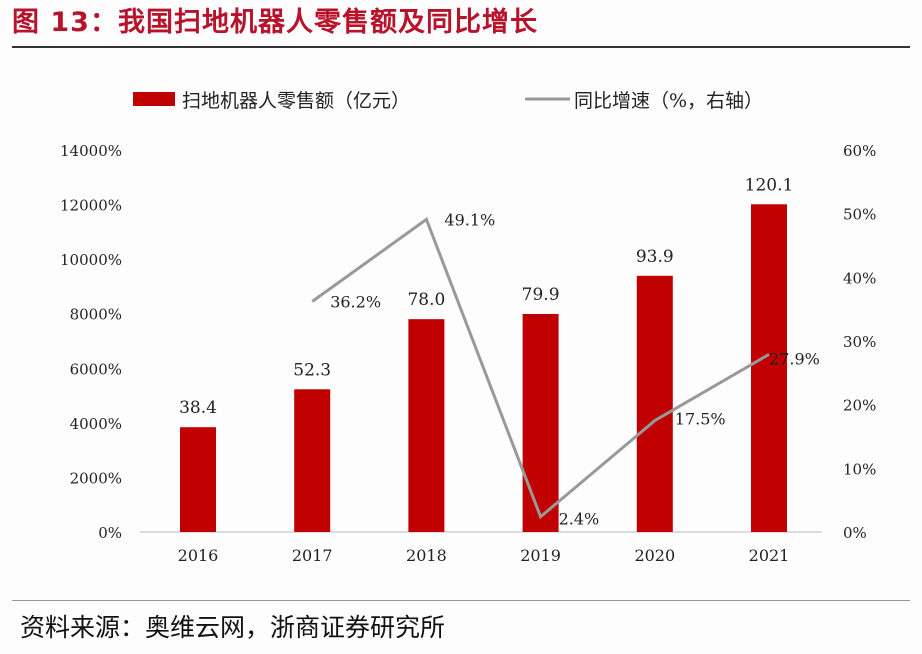  I want to click on title-divider, so click(461, 47).